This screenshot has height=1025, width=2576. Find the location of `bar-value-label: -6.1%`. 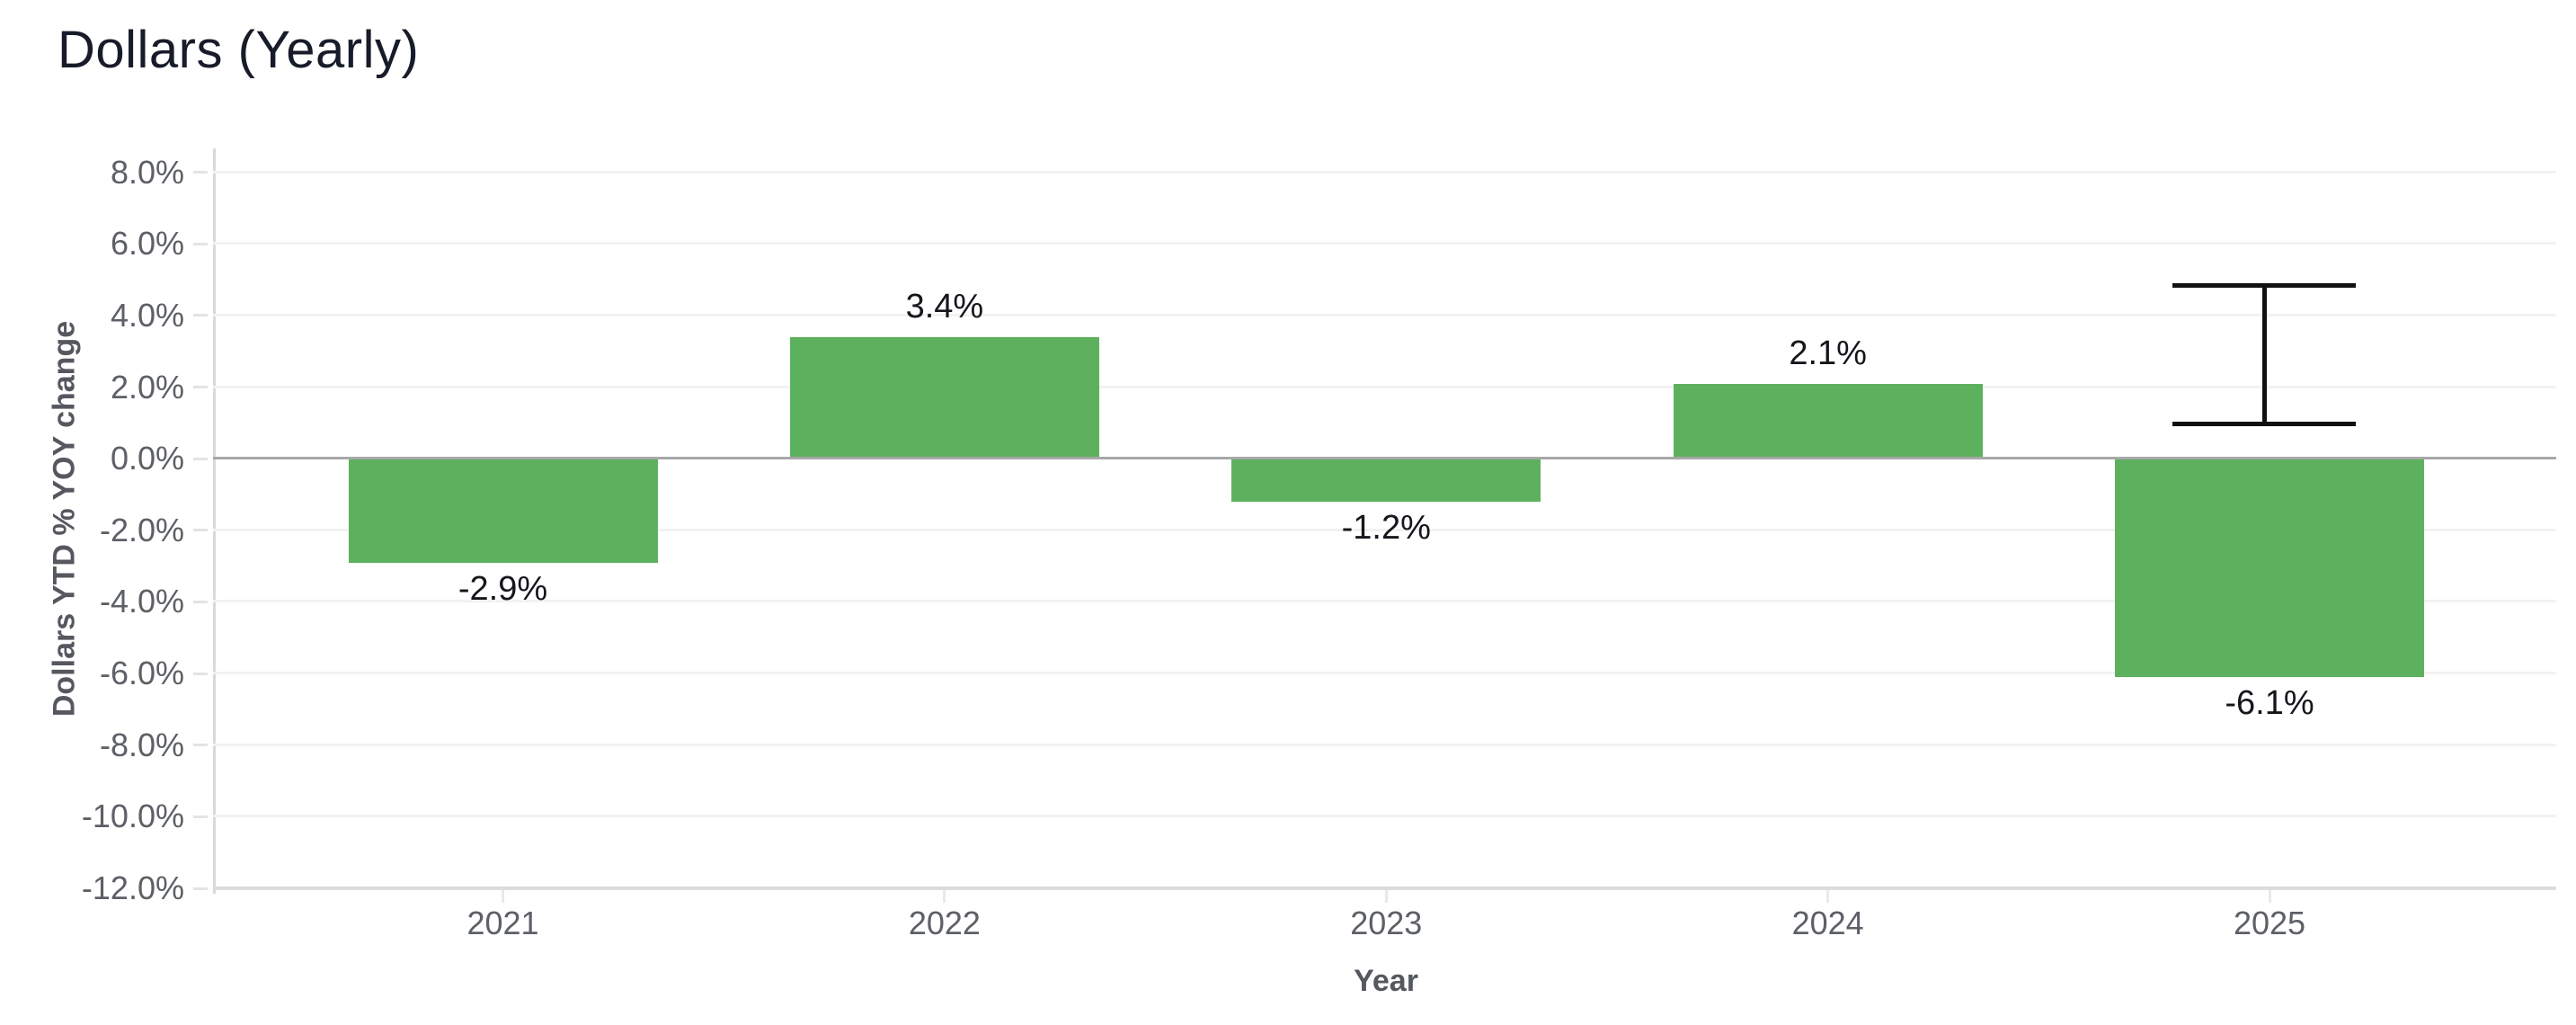

bar-value-label: -6.1% is located at coordinates (2269, 704).